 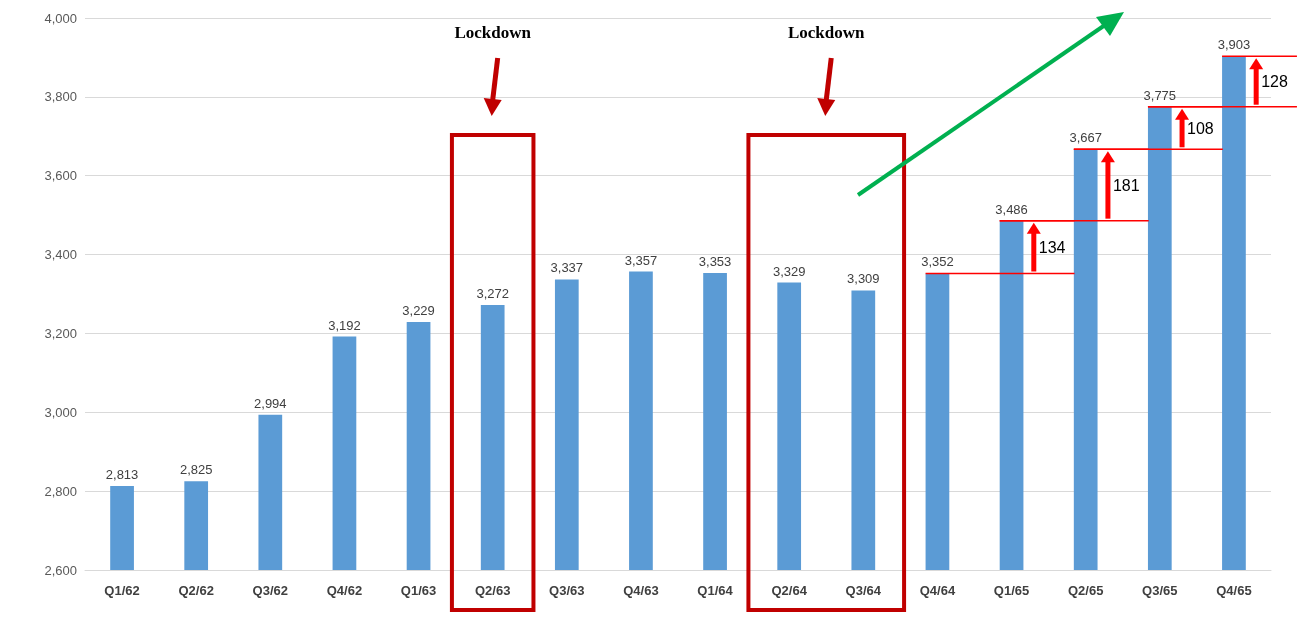 What do you see at coordinates (641, 590) in the screenshot?
I see `x-tick-label: Q4/63` at bounding box center [641, 590].